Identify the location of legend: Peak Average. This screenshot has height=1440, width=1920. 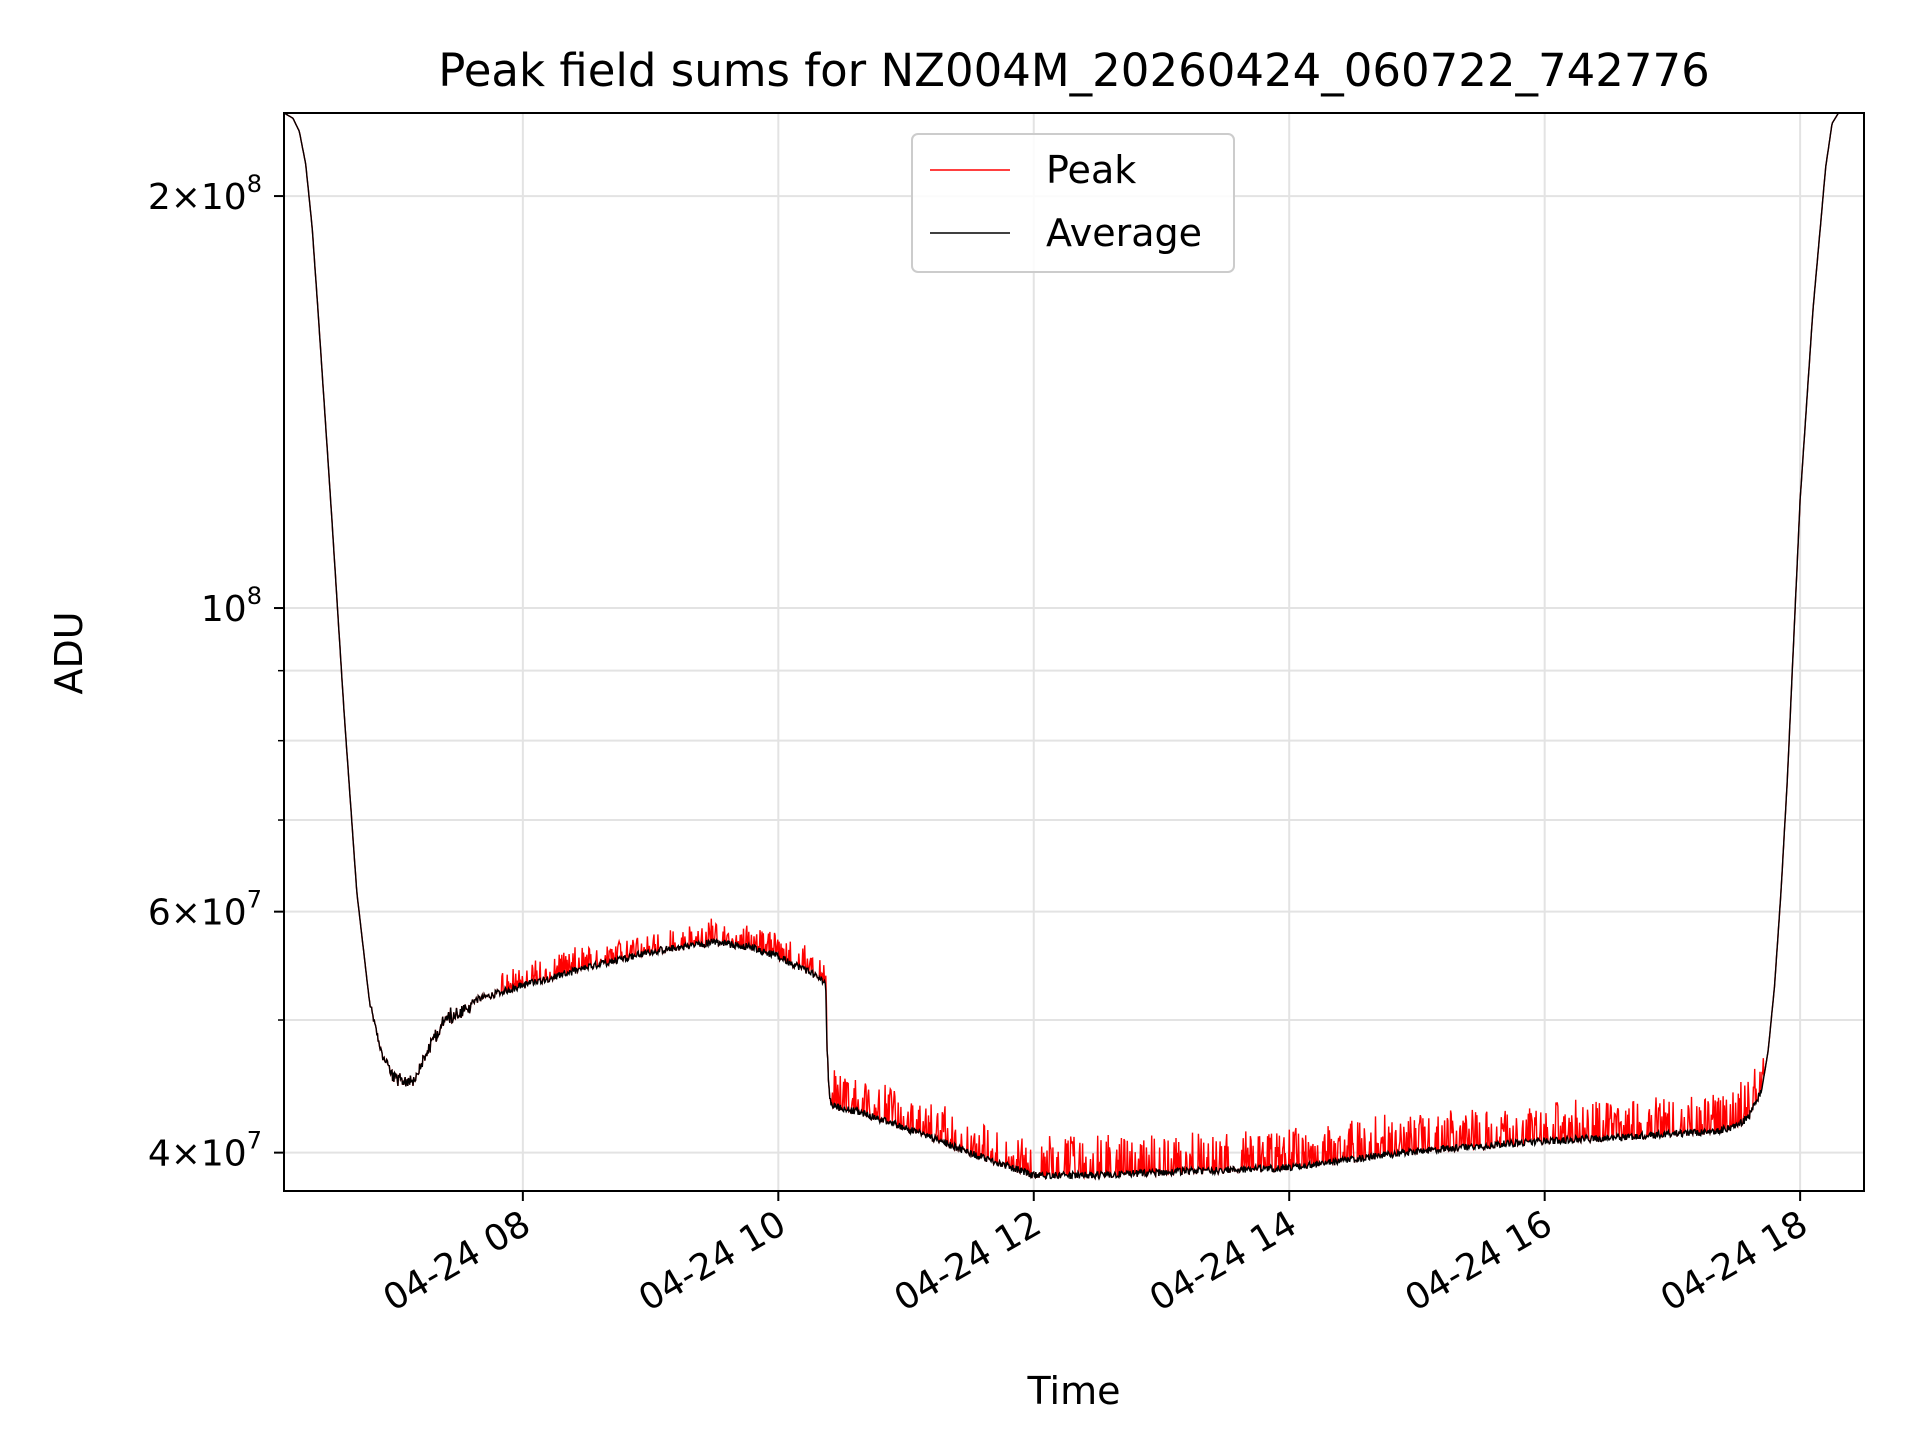
(1073, 203).